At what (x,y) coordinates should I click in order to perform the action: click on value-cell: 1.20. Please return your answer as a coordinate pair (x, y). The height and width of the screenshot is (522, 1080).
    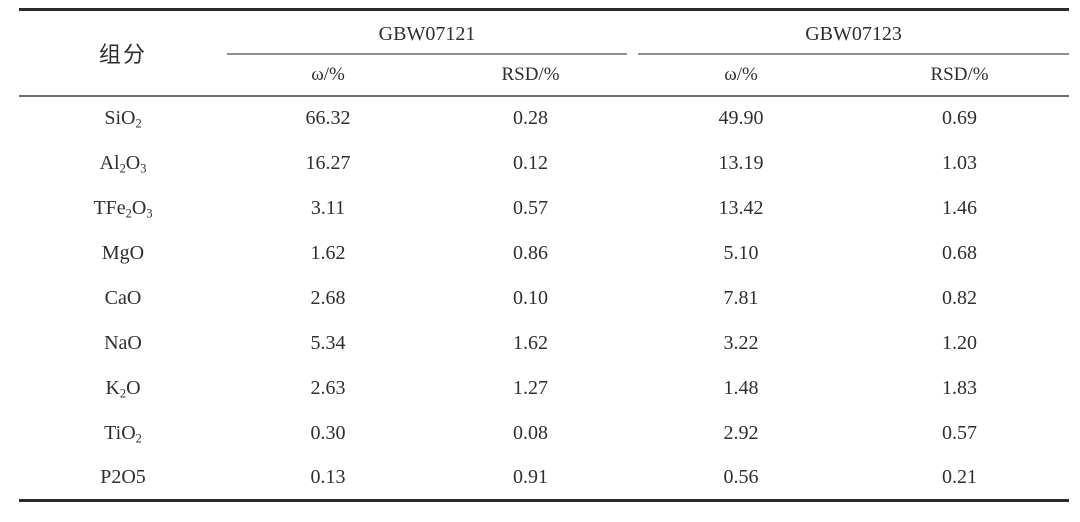
    Looking at the image, I should click on (960, 342).